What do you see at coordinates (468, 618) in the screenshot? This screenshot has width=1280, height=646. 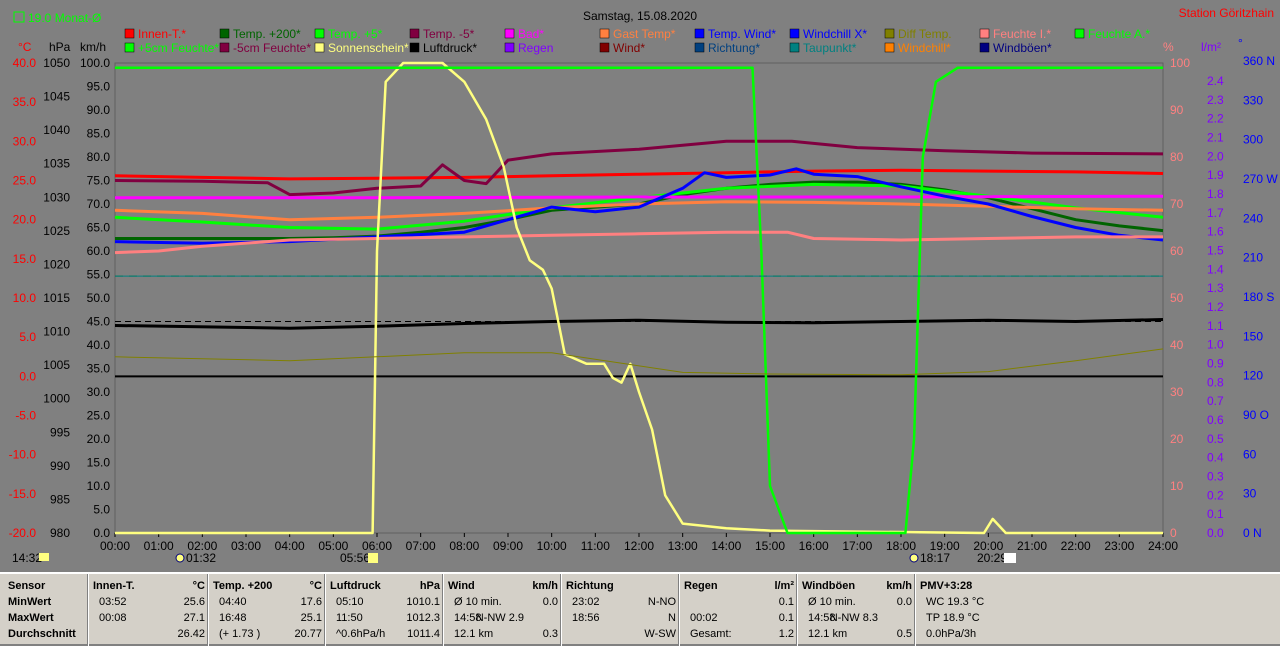 I see `stats-cell-label: 14:58` at bounding box center [468, 618].